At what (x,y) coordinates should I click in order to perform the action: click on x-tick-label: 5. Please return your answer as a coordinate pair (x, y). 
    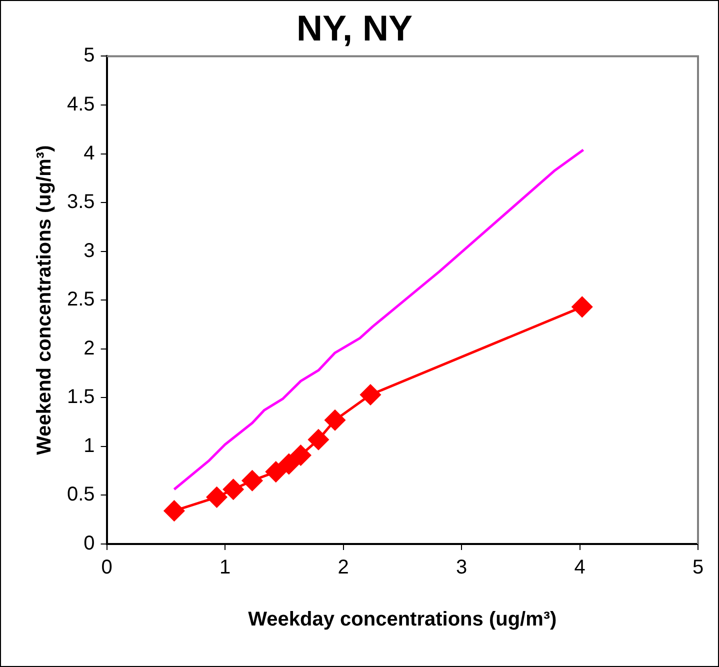
    Looking at the image, I should click on (698, 567).